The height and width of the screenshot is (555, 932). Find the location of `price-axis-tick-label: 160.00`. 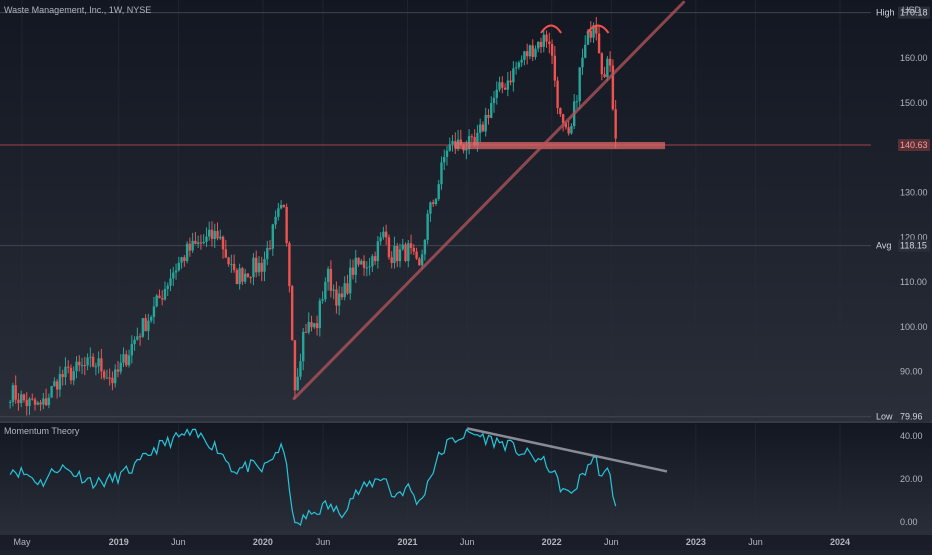

price-axis-tick-label: 160.00 is located at coordinates (914, 58).